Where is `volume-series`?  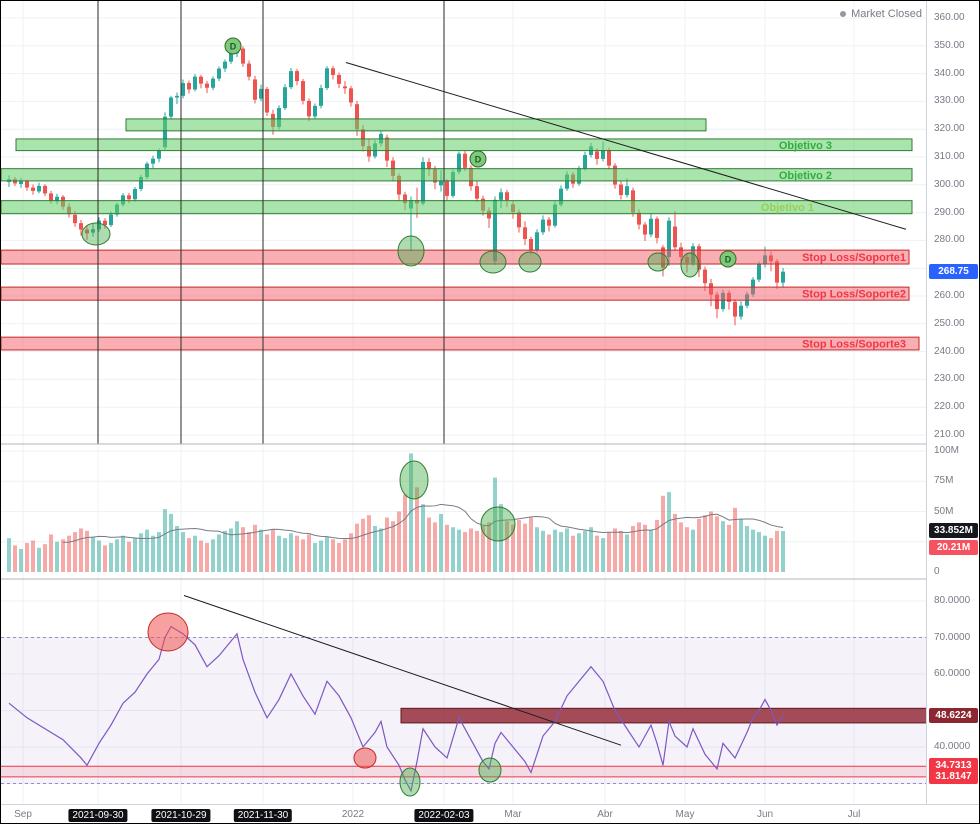 volume-series is located at coordinates (396, 512).